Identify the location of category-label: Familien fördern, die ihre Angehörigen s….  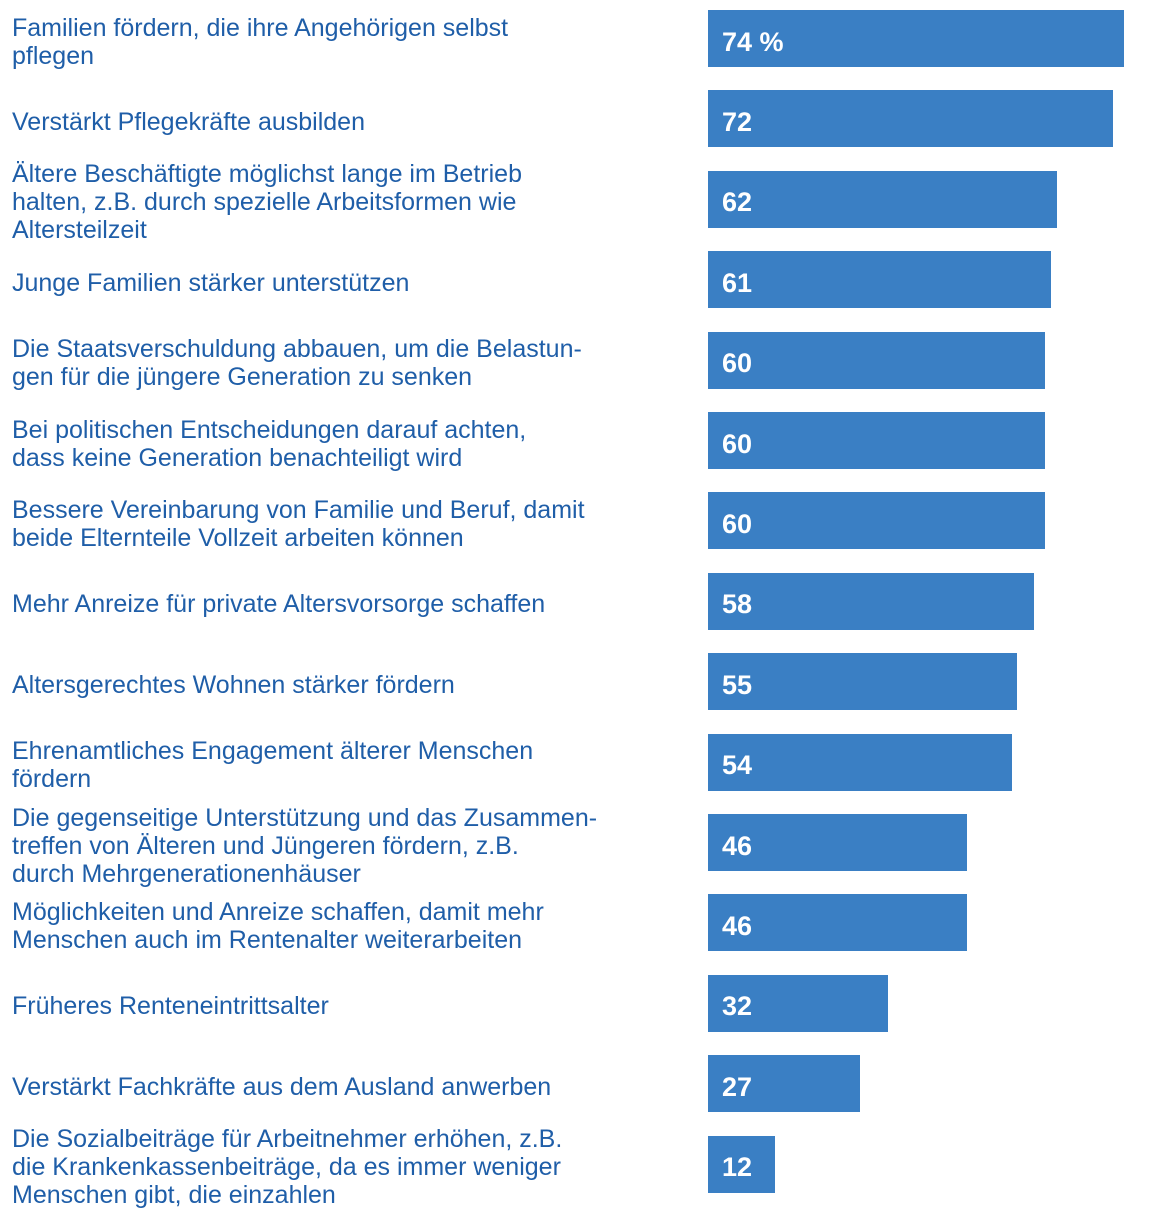
(260, 41).